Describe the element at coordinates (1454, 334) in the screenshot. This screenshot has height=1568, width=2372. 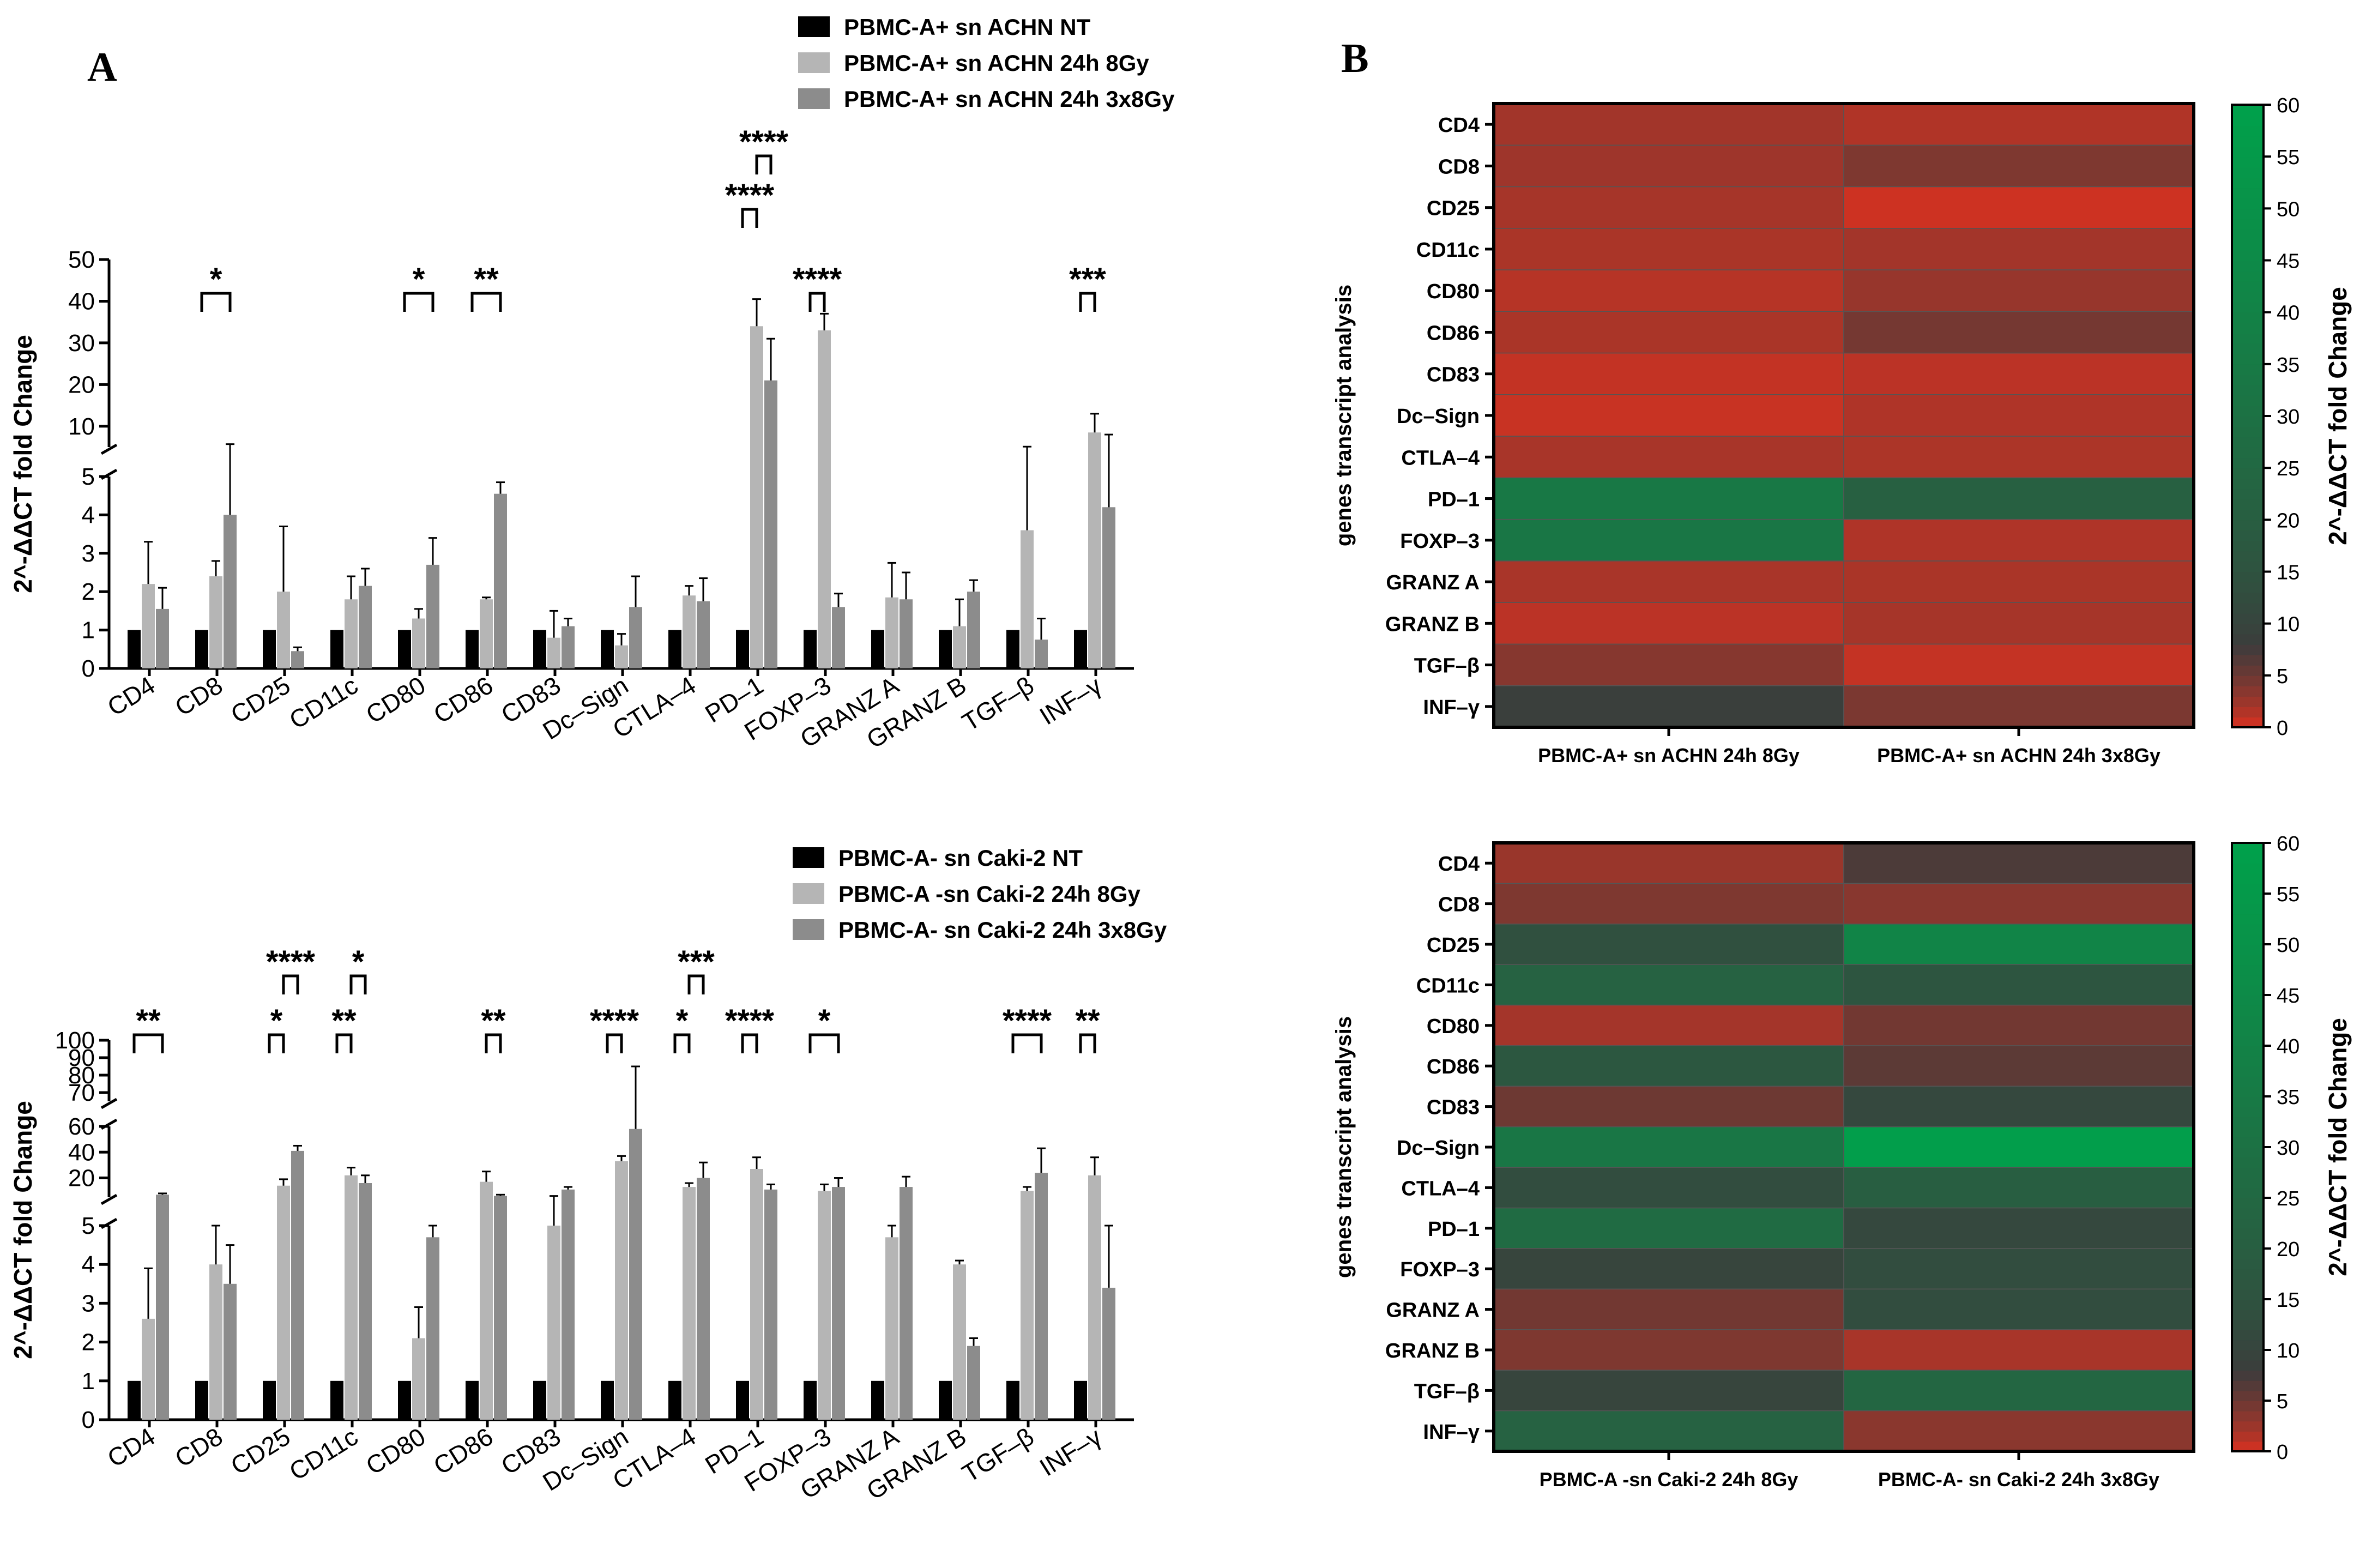
I see `row-label: CD86` at that location.